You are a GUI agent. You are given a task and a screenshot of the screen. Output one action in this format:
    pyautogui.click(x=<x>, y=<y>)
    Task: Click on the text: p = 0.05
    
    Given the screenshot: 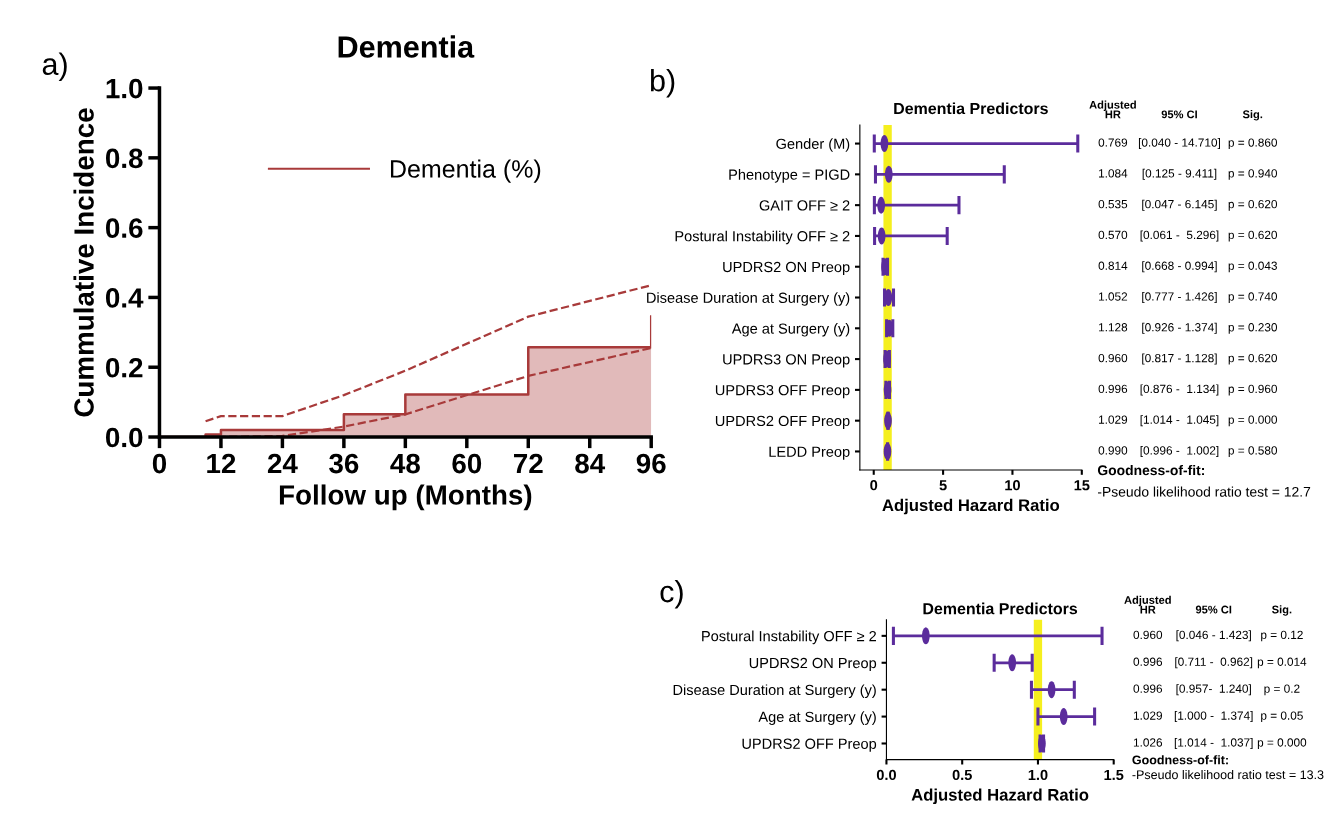 What is the action you would take?
    pyautogui.click(x=1282, y=717)
    